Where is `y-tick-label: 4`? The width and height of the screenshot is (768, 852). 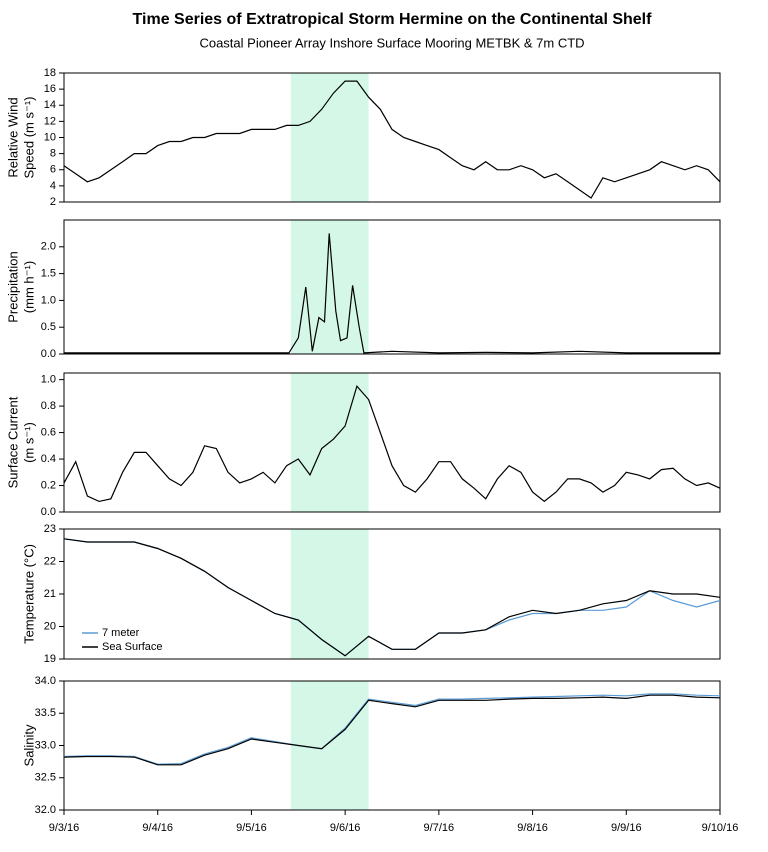 y-tick-label: 4 is located at coordinates (53, 186).